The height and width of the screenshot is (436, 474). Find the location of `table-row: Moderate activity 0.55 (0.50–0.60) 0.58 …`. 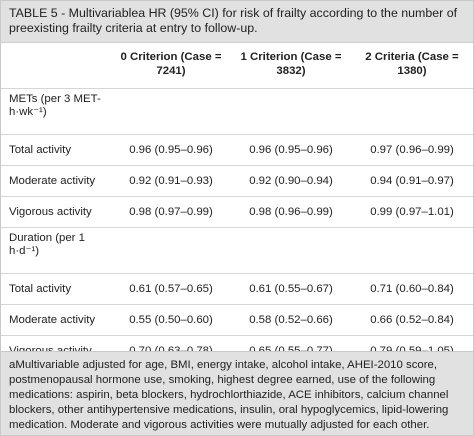

table-row: Moderate activity 0.55 (0.50–0.60) 0.58 … is located at coordinates (237, 320).